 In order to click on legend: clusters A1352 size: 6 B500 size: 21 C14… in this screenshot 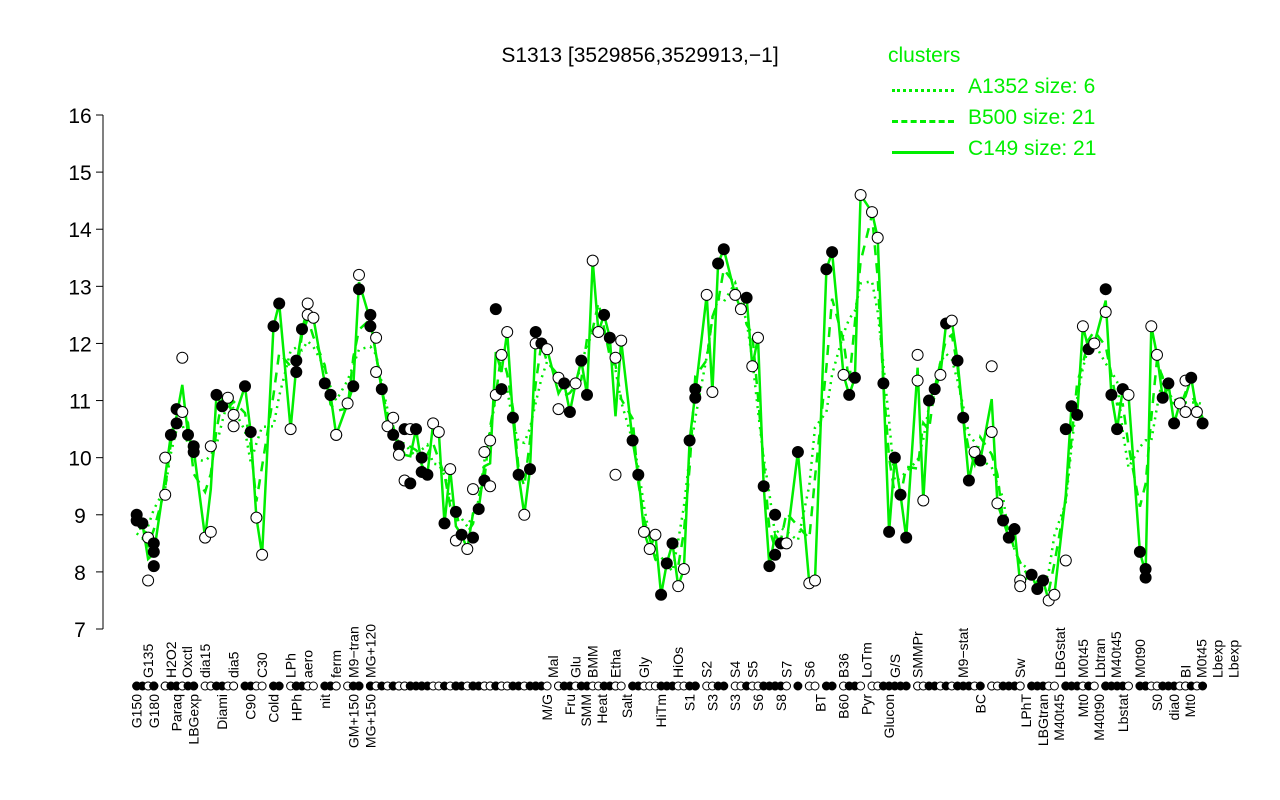, I will do `click(992, 106)`.